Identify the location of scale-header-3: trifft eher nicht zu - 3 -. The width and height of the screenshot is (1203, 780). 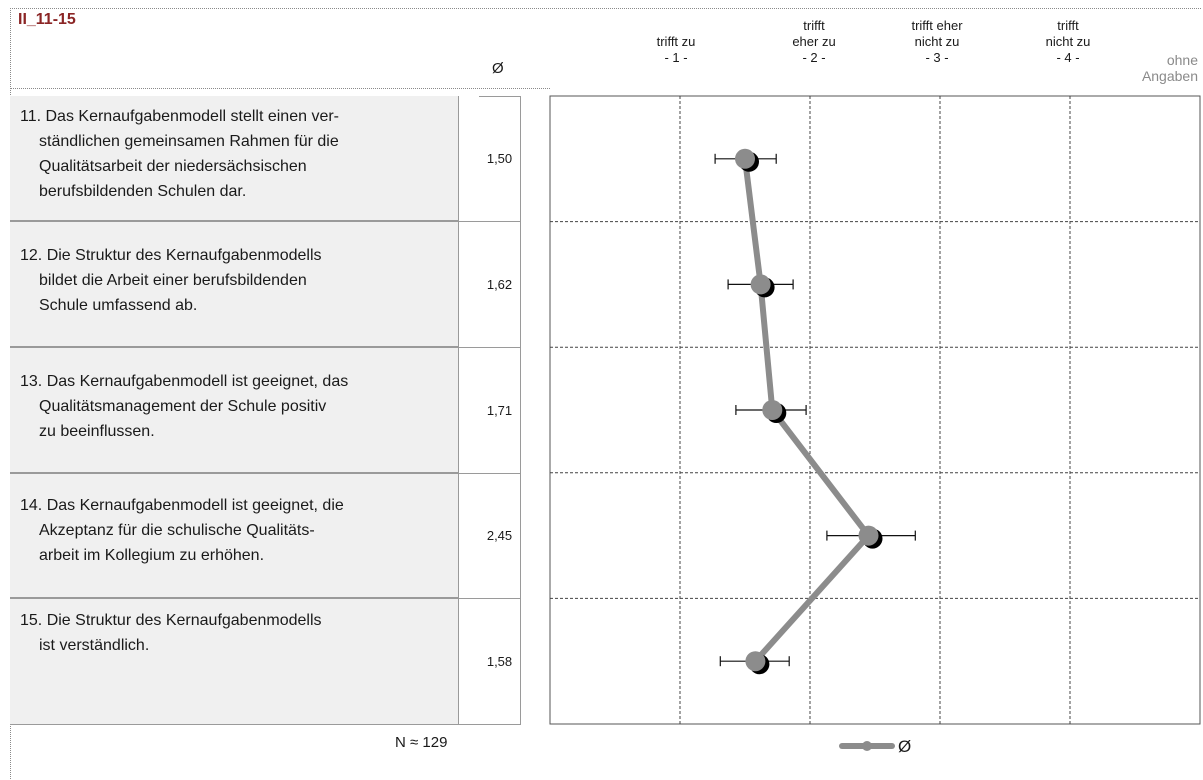
(937, 41).